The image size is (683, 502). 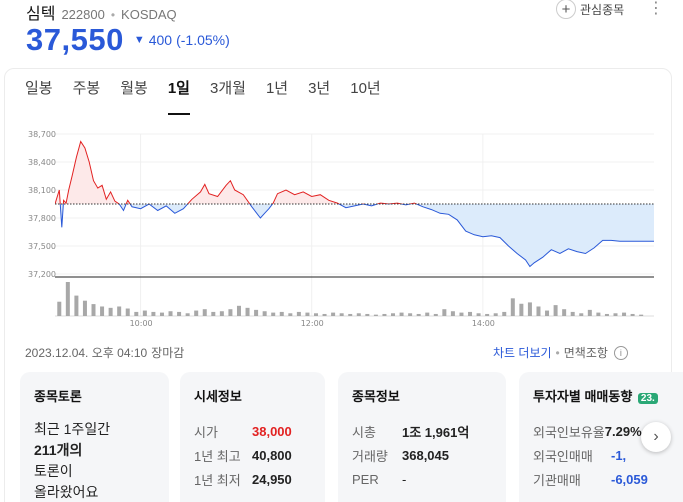 I want to click on chart-footer-info: 2023.12.04. 오후 04:10 장마감, so click(x=104, y=352).